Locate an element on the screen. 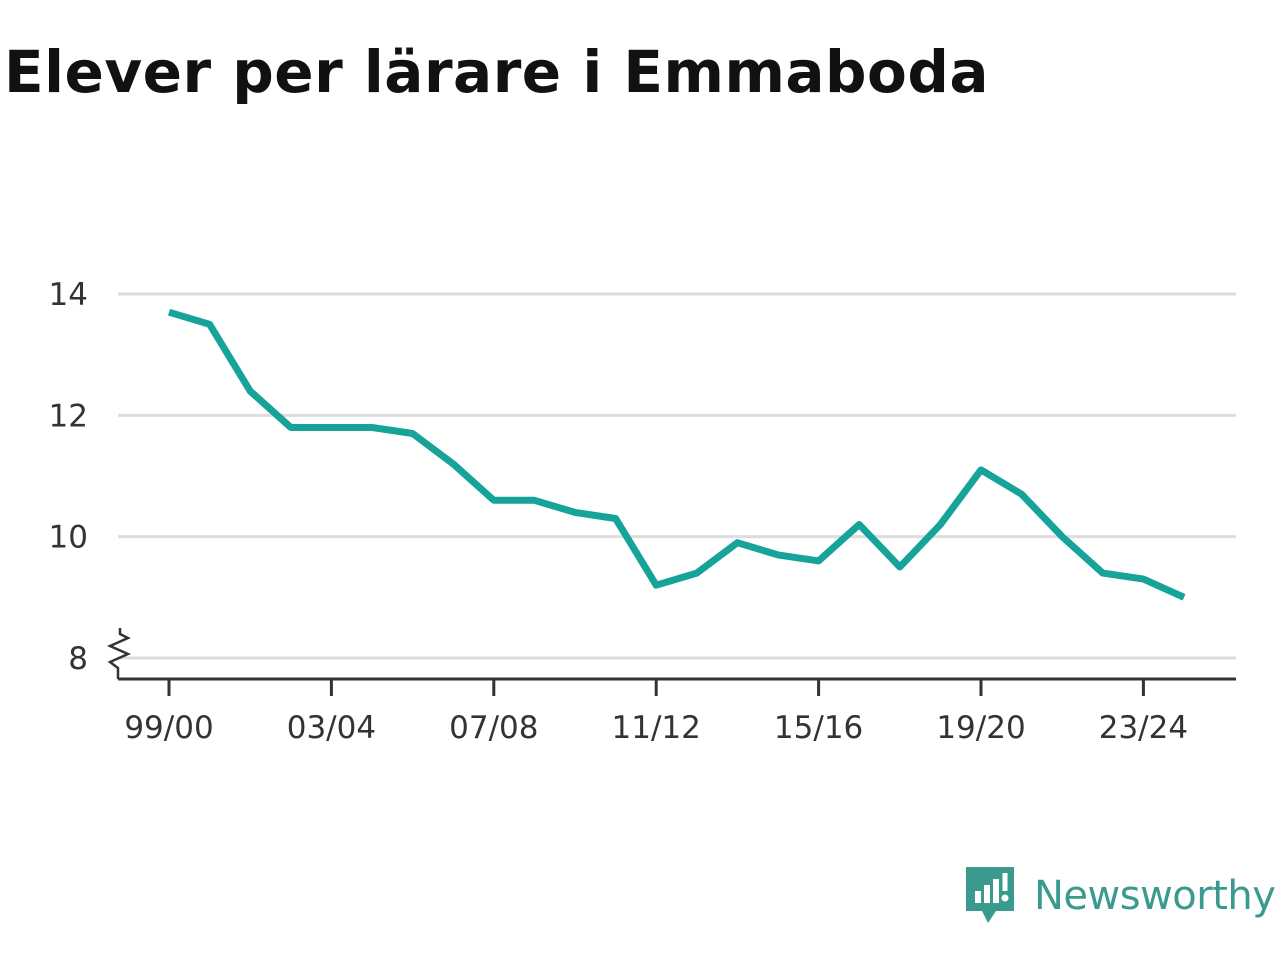 The height and width of the screenshot is (960, 1280). y-tick-label: 12 is located at coordinates (68, 416).